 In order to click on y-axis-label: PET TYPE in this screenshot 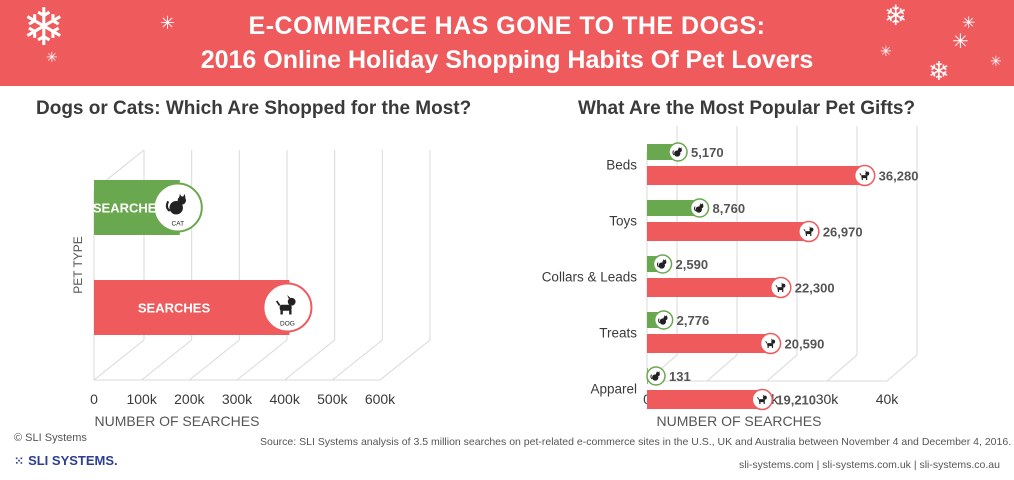, I will do `click(78, 265)`.